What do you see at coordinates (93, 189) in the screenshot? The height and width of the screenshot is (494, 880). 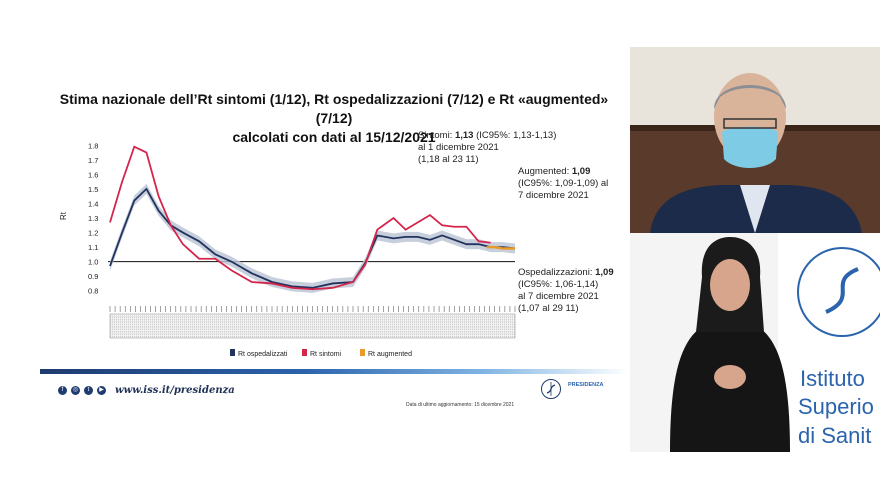 I see `y-tick-label-3: 1.5` at bounding box center [93, 189].